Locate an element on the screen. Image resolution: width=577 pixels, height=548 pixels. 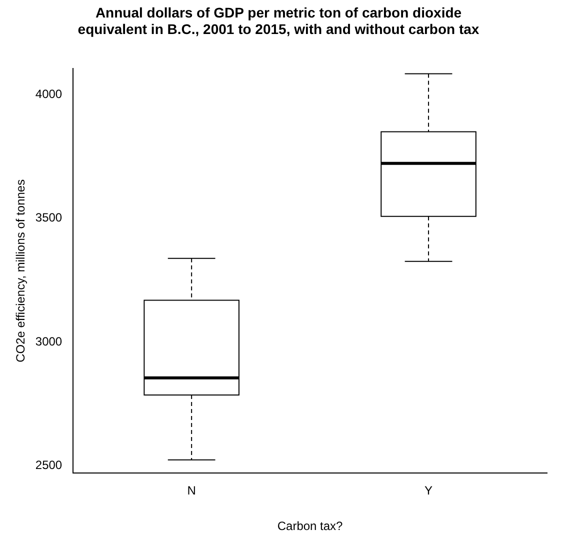
chart-title: Annual dollars of GDP per metric ton of carbon dioxide equivalent in B.C., 2001 to 2015, with and without carbon tax is located at coordinates (279, 21).